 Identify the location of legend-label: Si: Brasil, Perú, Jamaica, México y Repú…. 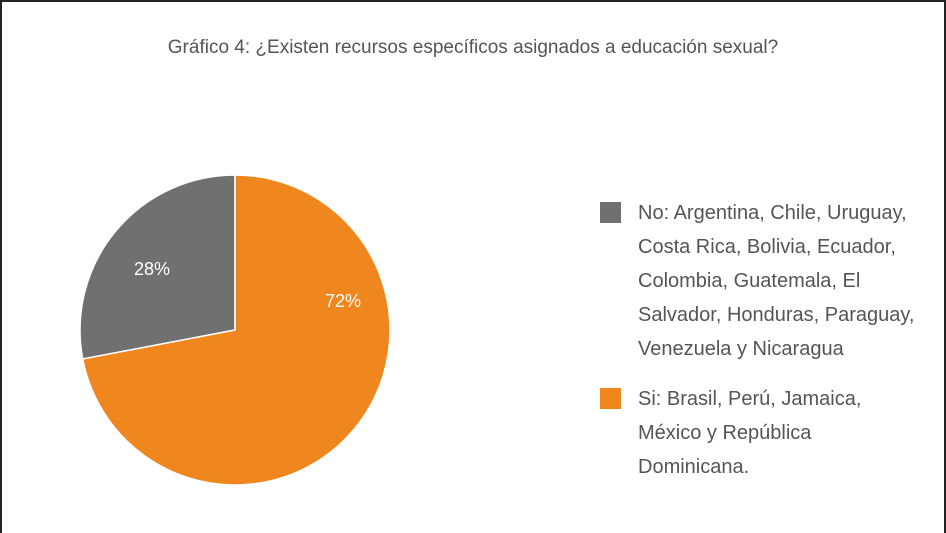
(750, 433).